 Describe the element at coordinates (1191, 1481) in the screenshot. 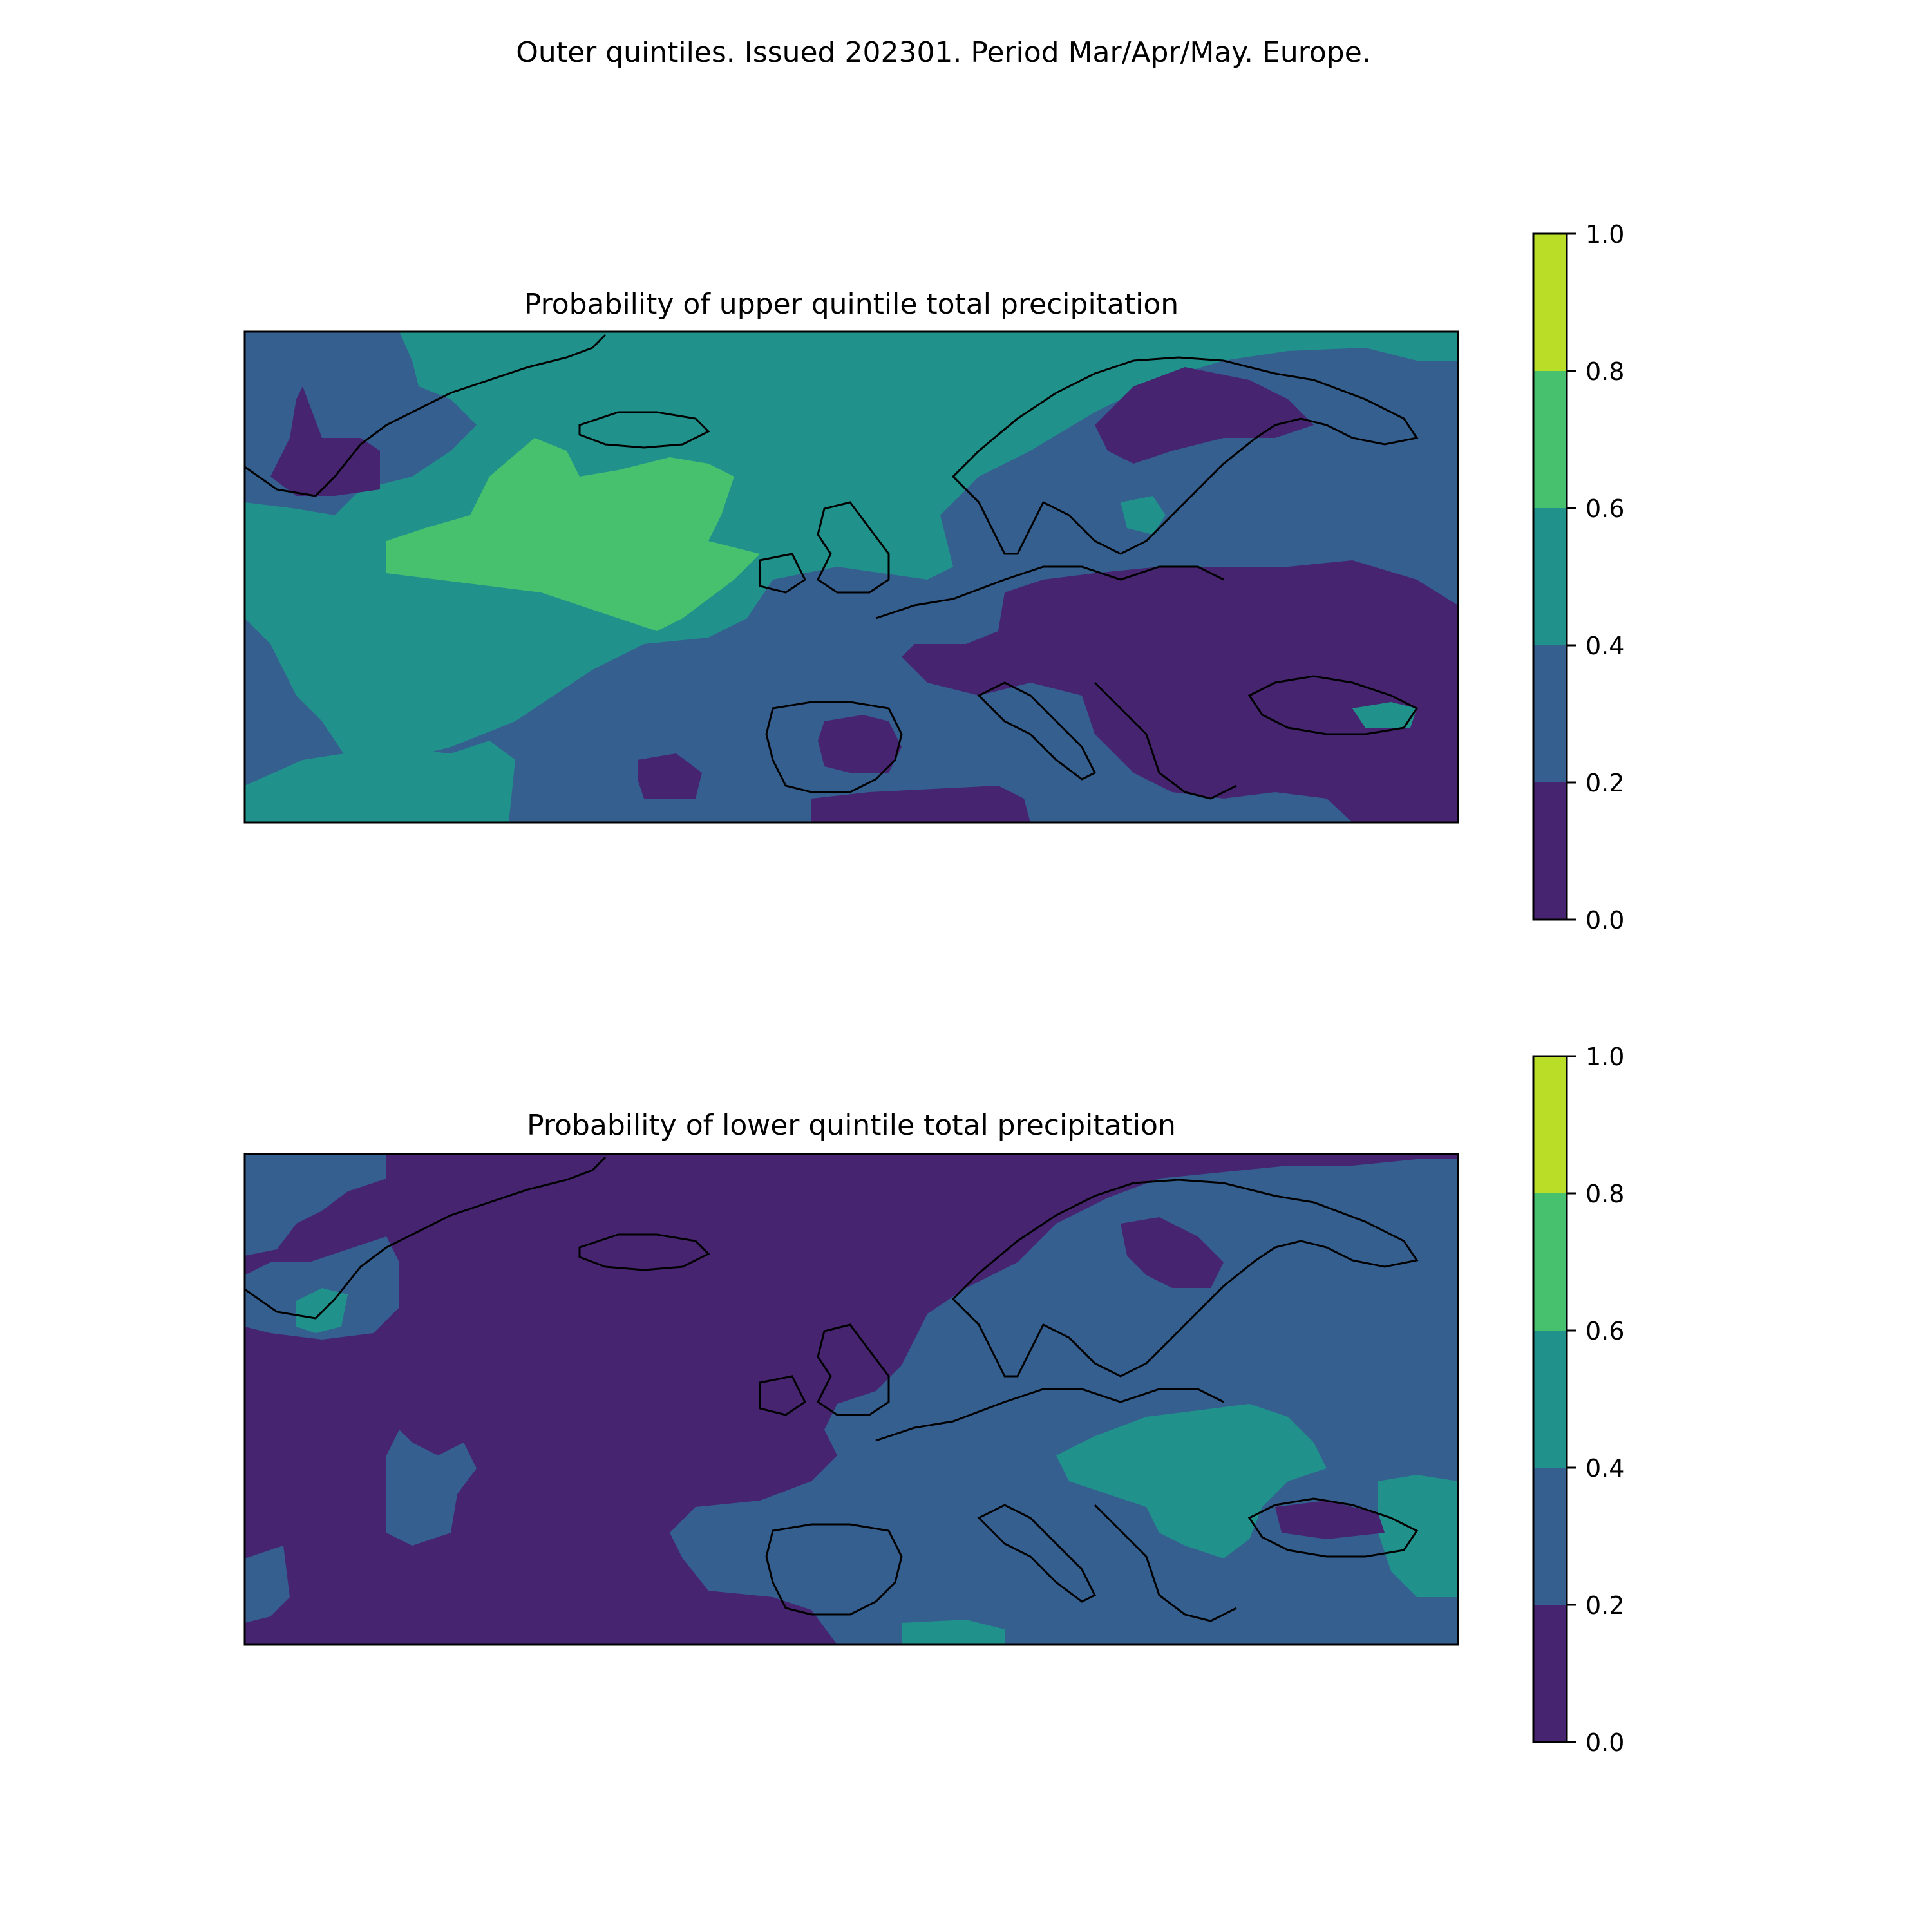

I see `field-contour-ukraine-teal` at that location.